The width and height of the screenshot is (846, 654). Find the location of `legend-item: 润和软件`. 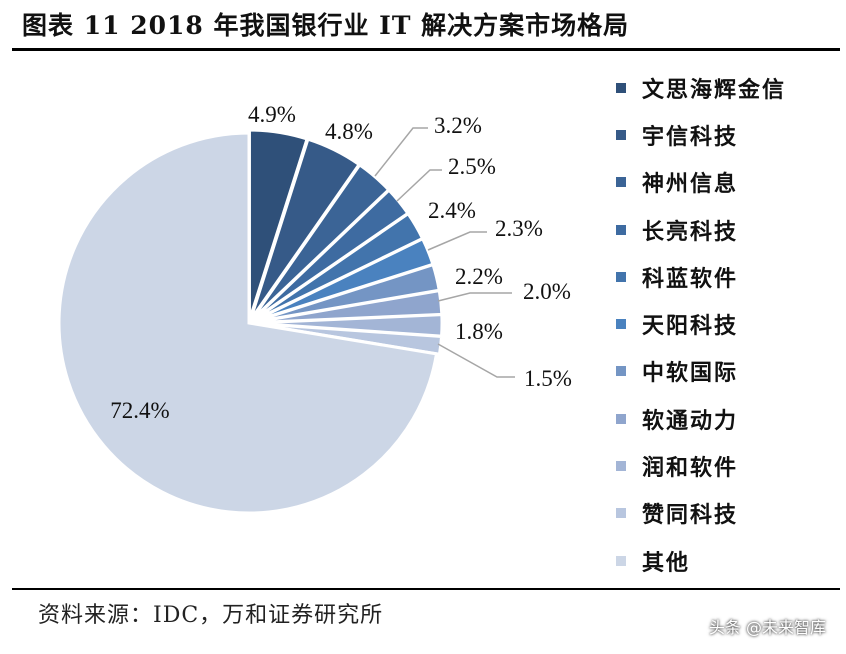

legend-item: 润和软件 is located at coordinates (701, 465).